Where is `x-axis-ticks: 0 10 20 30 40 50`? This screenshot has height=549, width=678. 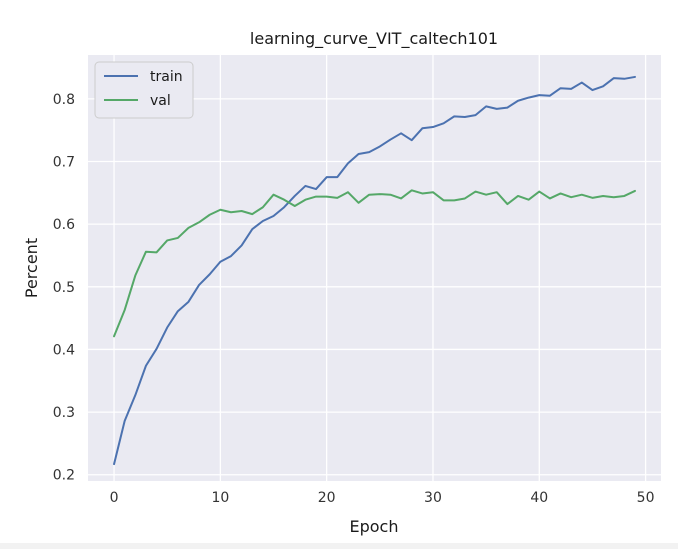 x-axis-ticks: 0 10 20 30 40 50 is located at coordinates (382, 498).